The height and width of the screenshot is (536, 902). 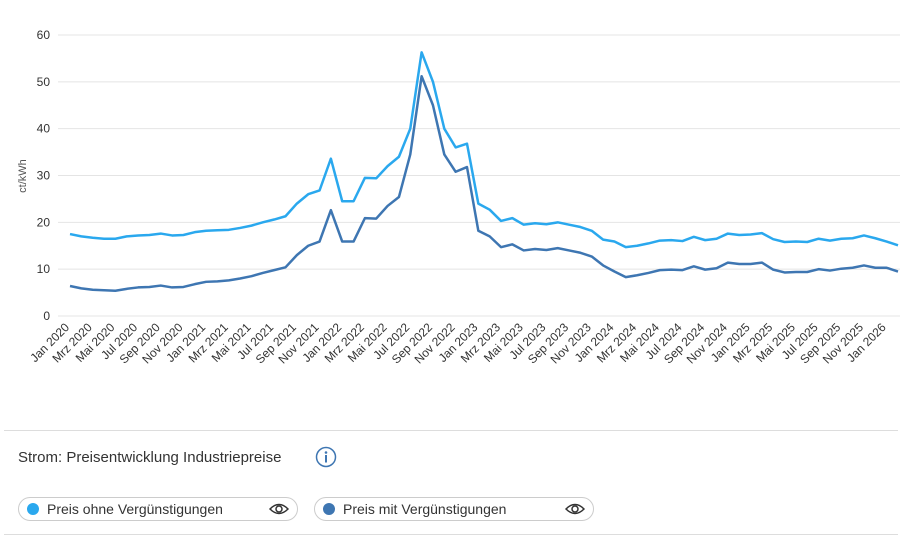 What do you see at coordinates (44, 82) in the screenshot?
I see `y-tick-label: 50` at bounding box center [44, 82].